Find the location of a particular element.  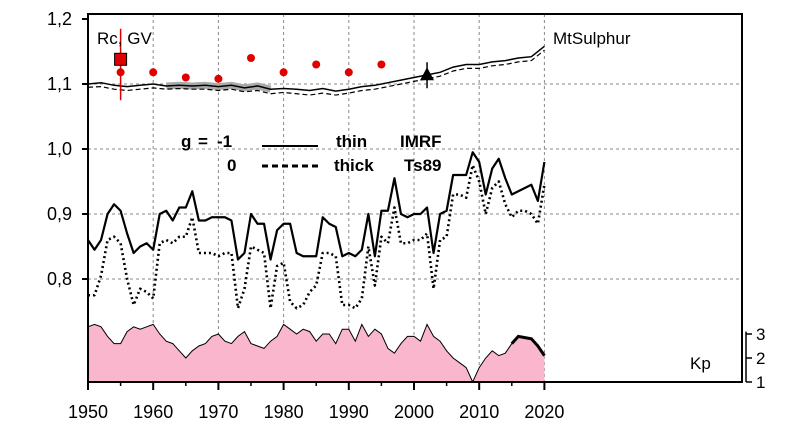

legend-thin: thin is located at coordinates (351, 141).